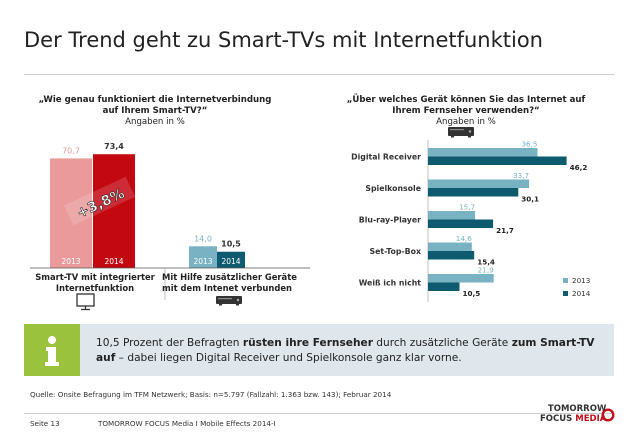 Image resolution: width=638 pixels, height=442 pixels. Describe the element at coordinates (319, 413) in the screenshot. I see `footer-divider` at that location.